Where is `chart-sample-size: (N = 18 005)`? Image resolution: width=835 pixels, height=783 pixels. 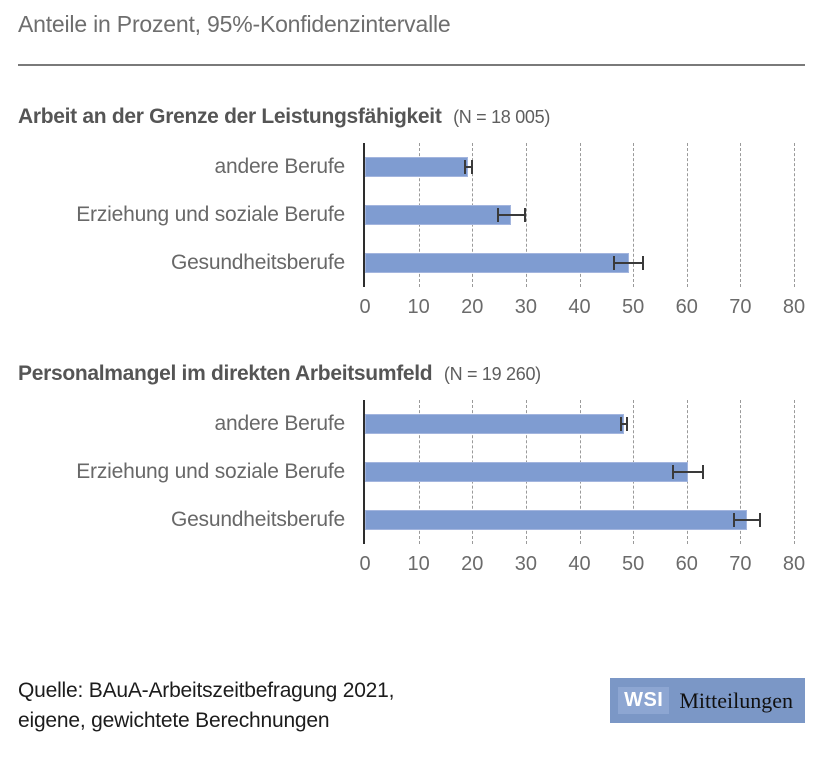 chart-sample-size: (N = 18 005) is located at coordinates (502, 117).